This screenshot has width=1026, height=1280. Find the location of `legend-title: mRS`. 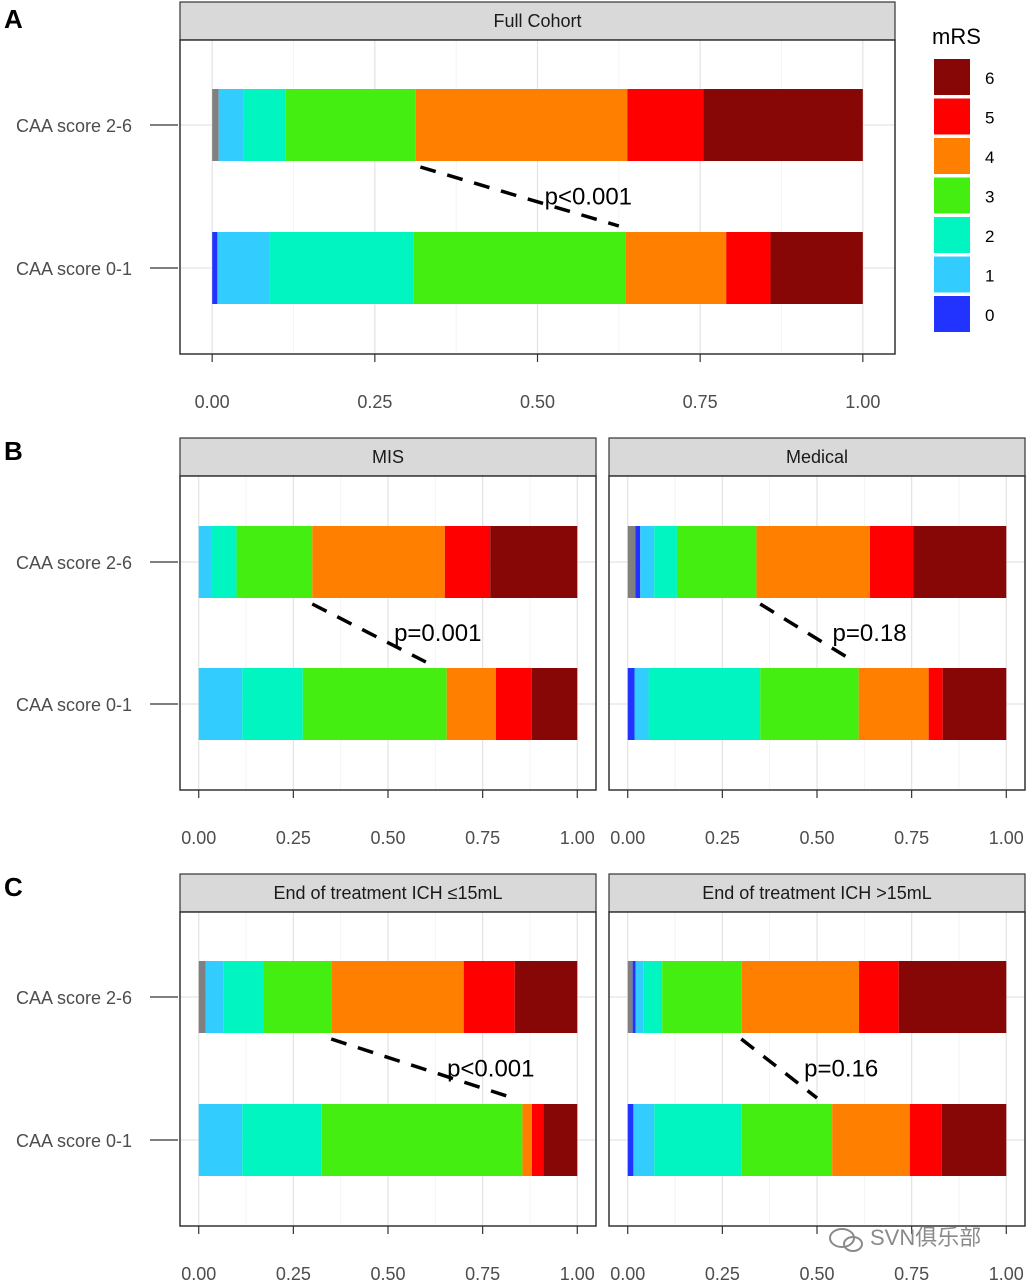

legend-title: mRS is located at coordinates (956, 36).